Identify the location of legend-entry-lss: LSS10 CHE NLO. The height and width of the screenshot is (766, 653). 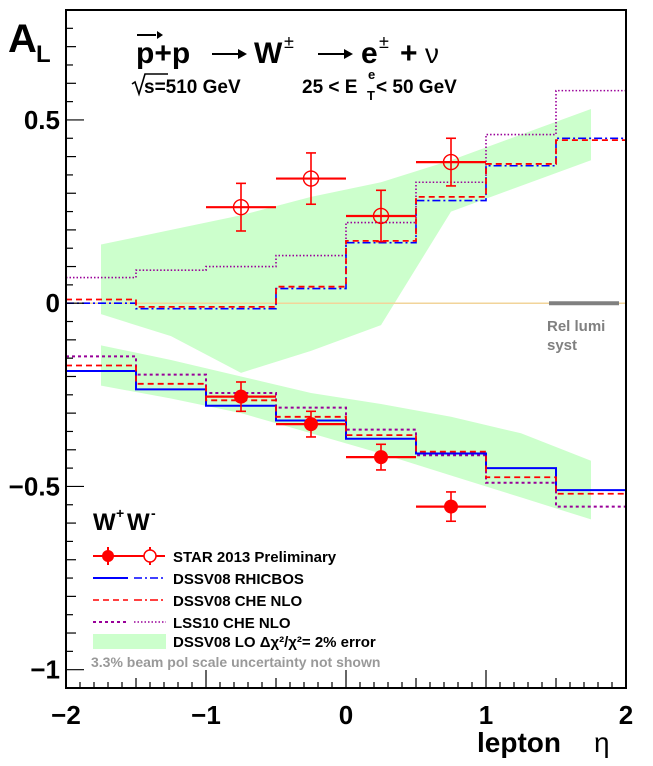
(192, 623).